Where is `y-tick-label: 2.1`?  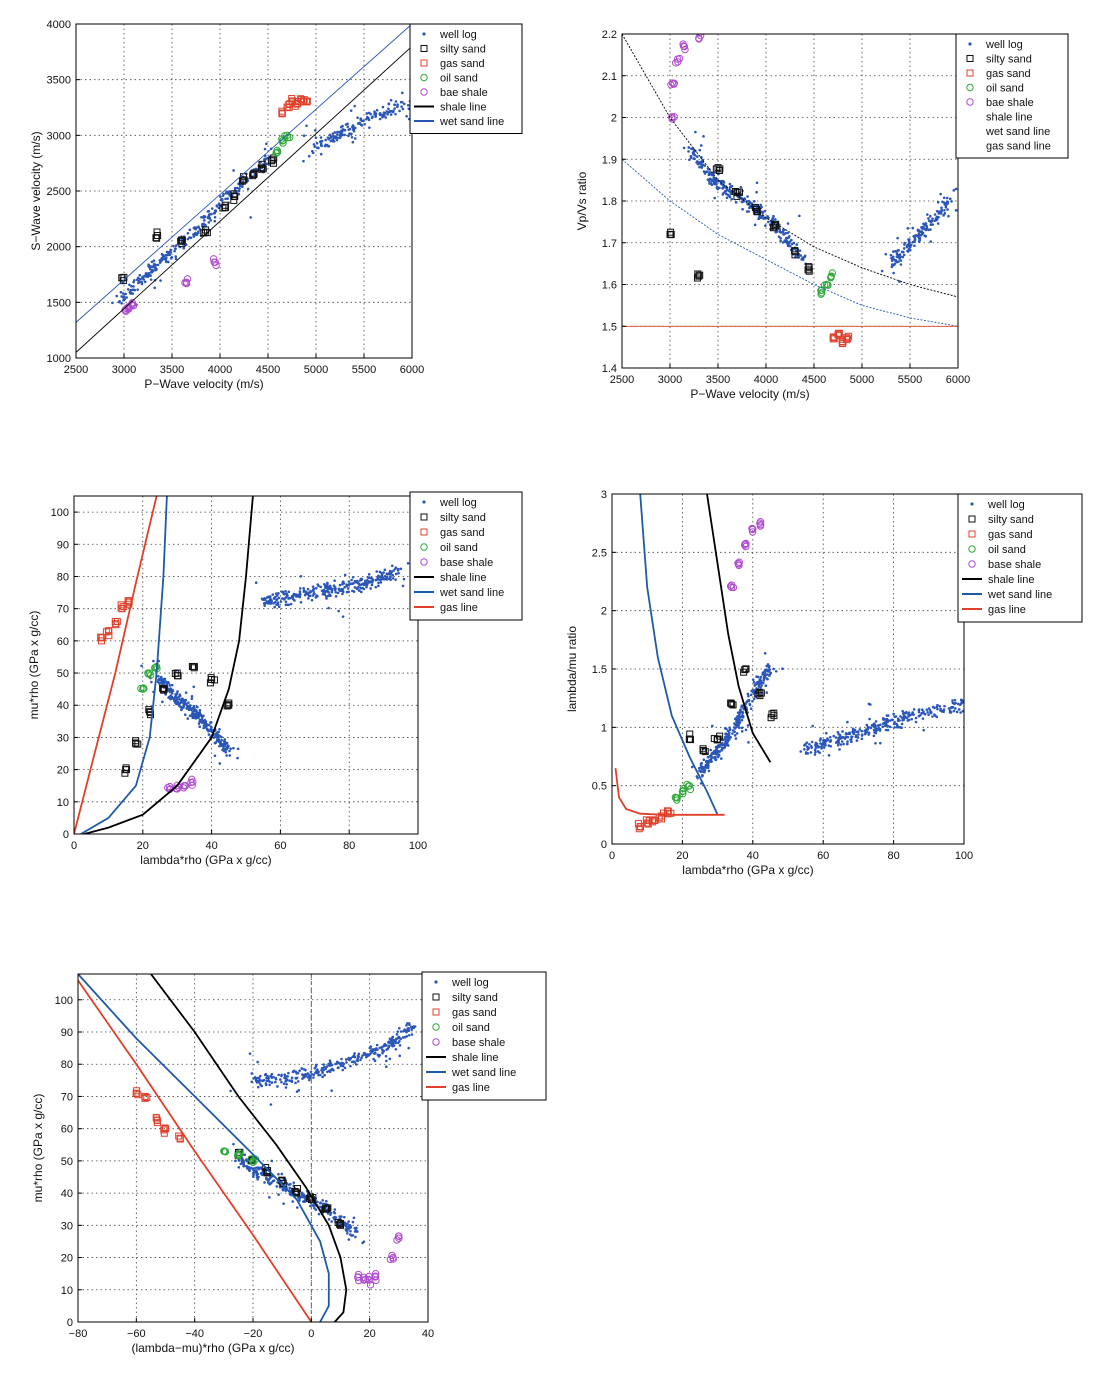 y-tick-label: 2.1 is located at coordinates (609, 77).